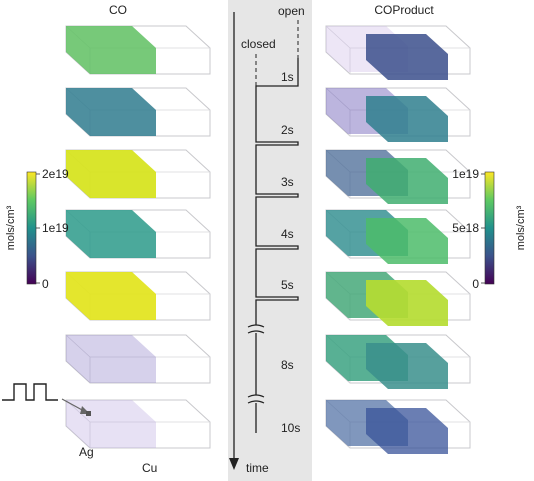 This screenshot has height=481, width=534. Describe the element at coordinates (88, 413) in the screenshot. I see `inlet-marker` at that location.